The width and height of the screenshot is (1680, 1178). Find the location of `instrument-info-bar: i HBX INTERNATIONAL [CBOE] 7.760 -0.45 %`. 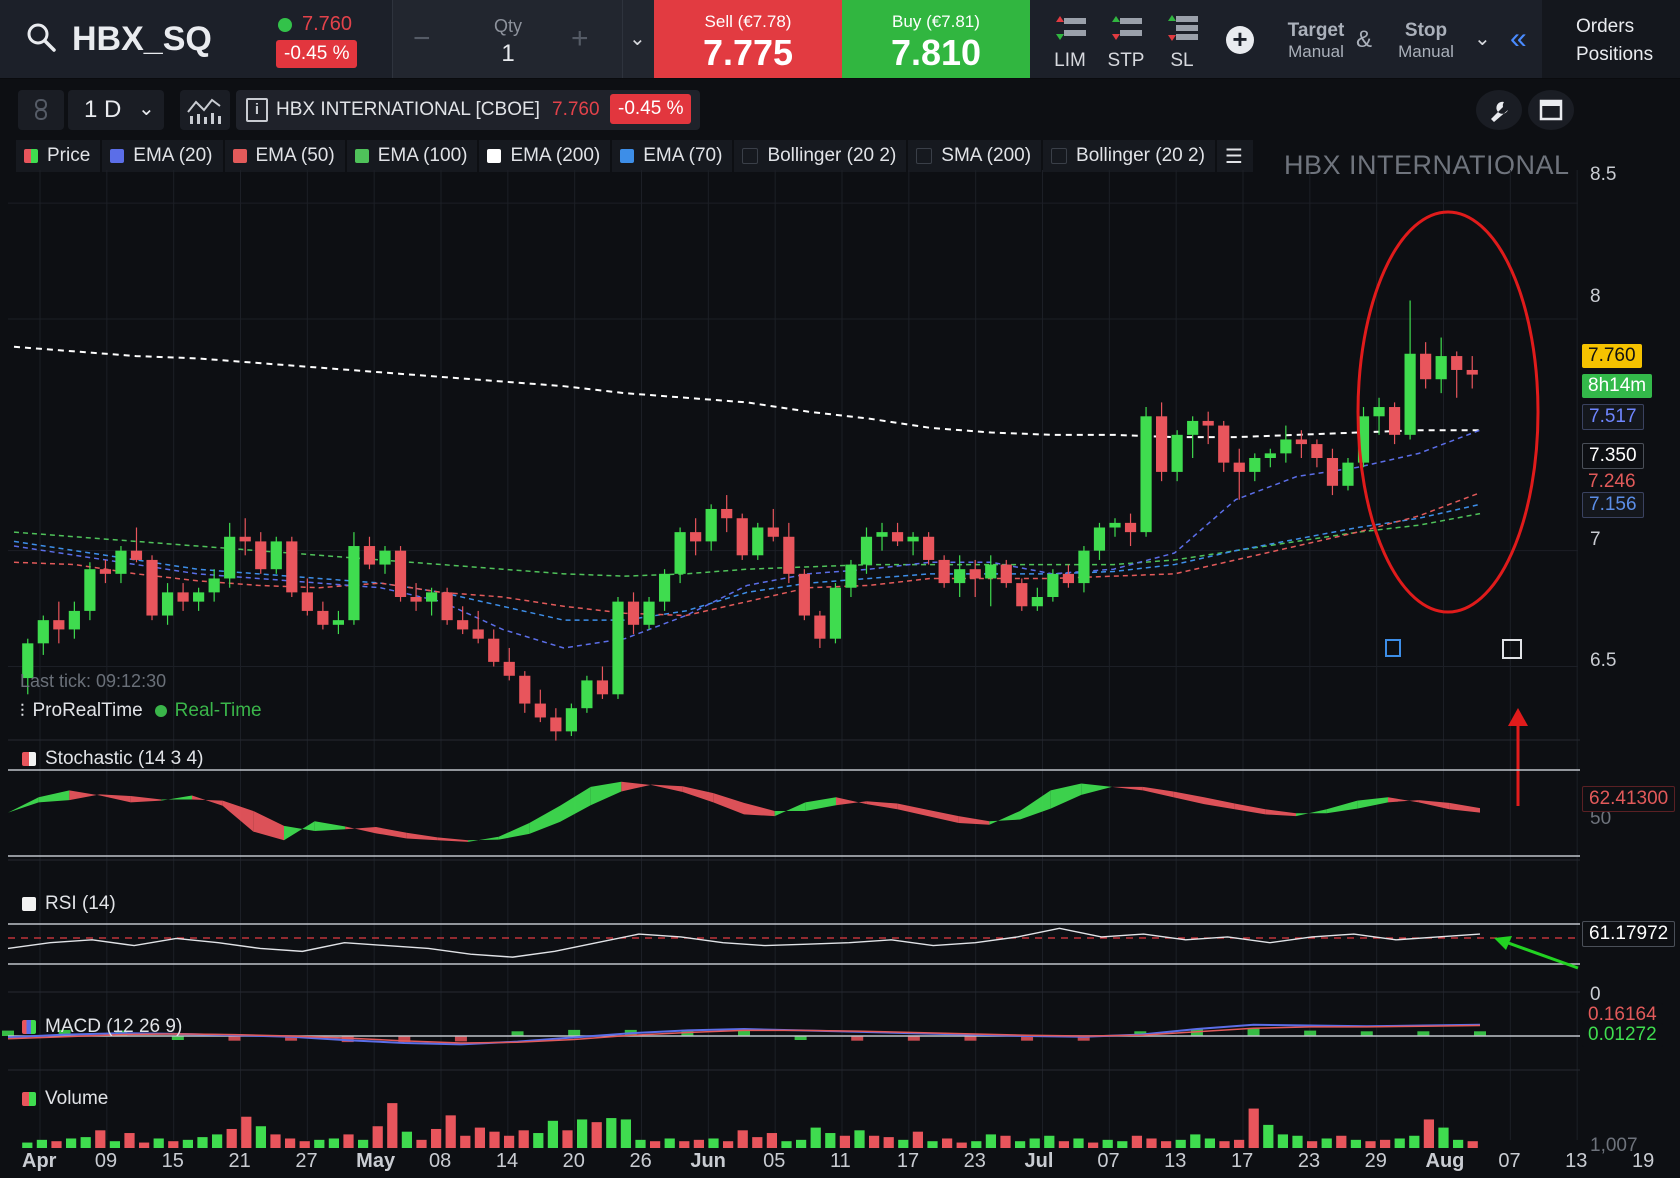

instrument-info-bar: i HBX INTERNATIONAL [CBOE] 7.760 -0.45 % is located at coordinates (468, 110).